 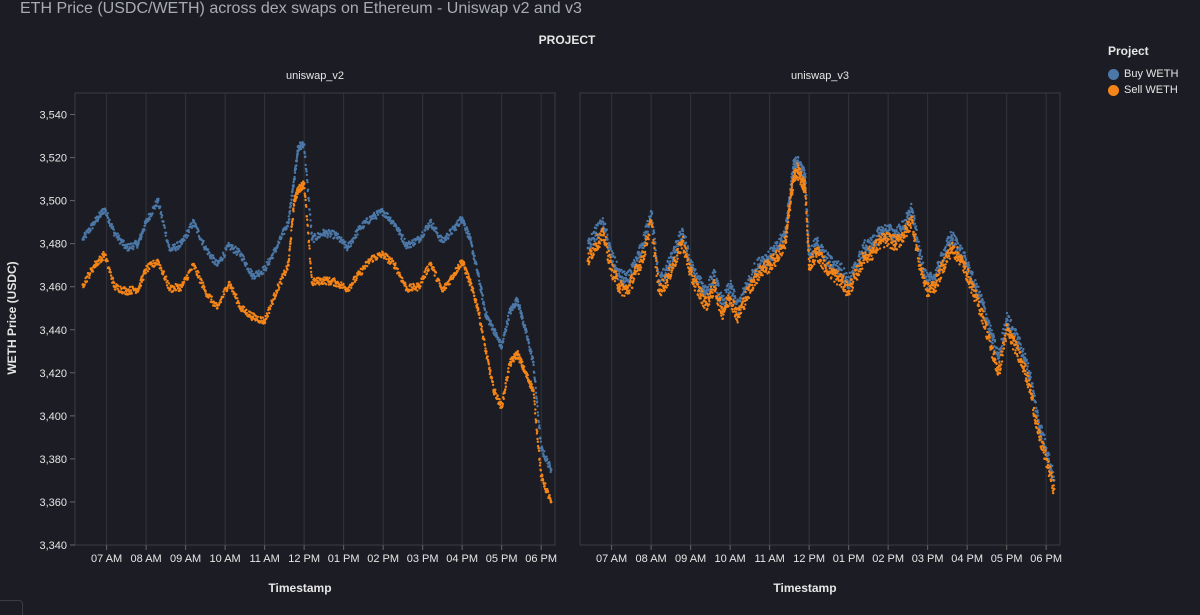 I want to click on x-tick-label: 04 PM, so click(x=967, y=559).